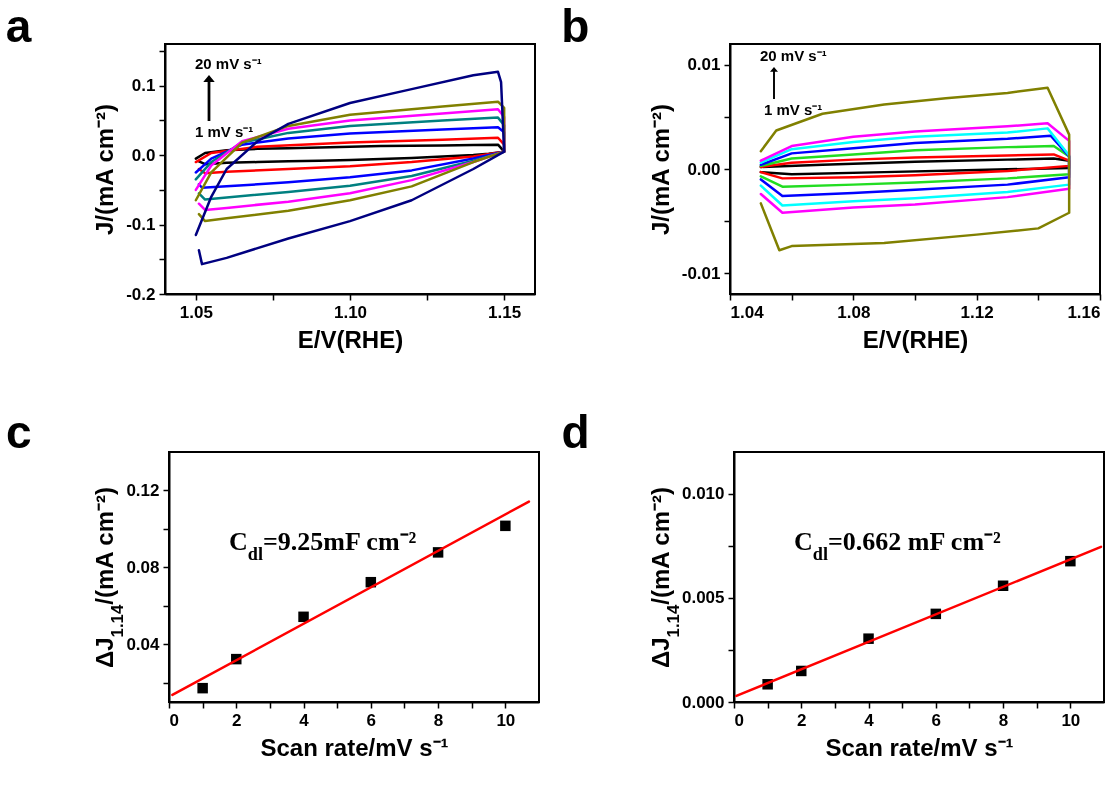  I want to click on x-tick-label: 1.05, so click(196, 312).